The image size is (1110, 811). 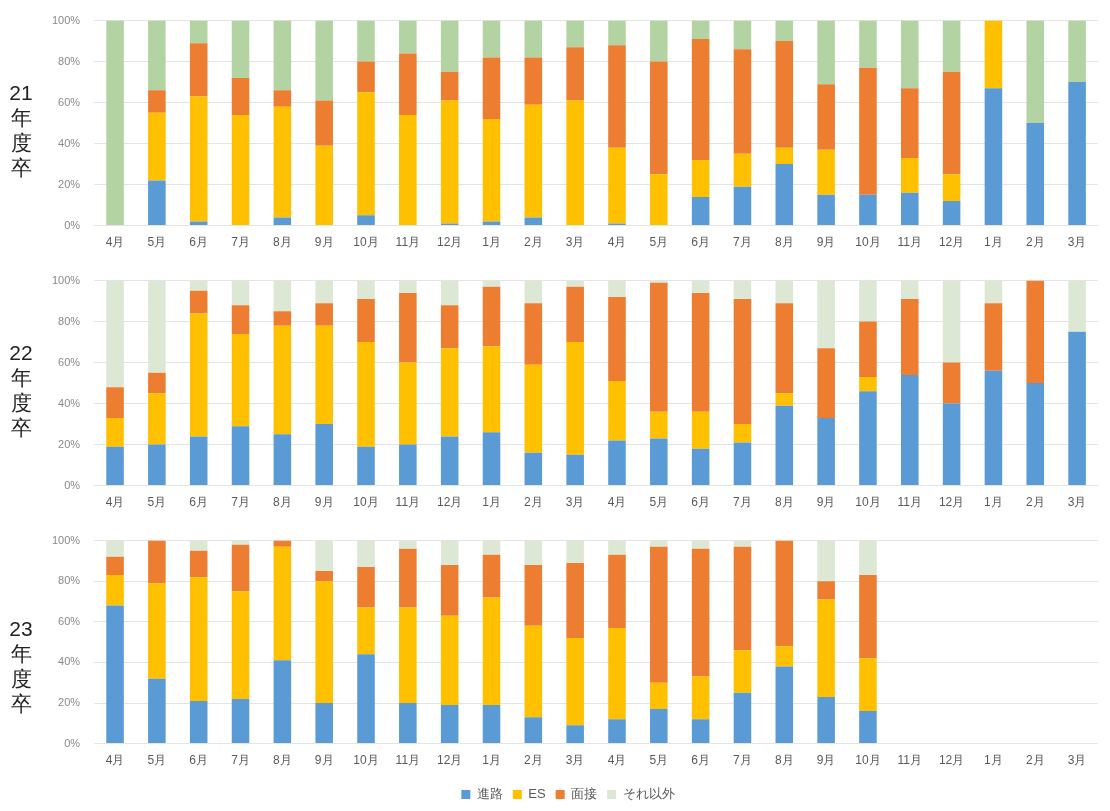 I want to click on x-tick-label: 2月, so click(x=533, y=502).